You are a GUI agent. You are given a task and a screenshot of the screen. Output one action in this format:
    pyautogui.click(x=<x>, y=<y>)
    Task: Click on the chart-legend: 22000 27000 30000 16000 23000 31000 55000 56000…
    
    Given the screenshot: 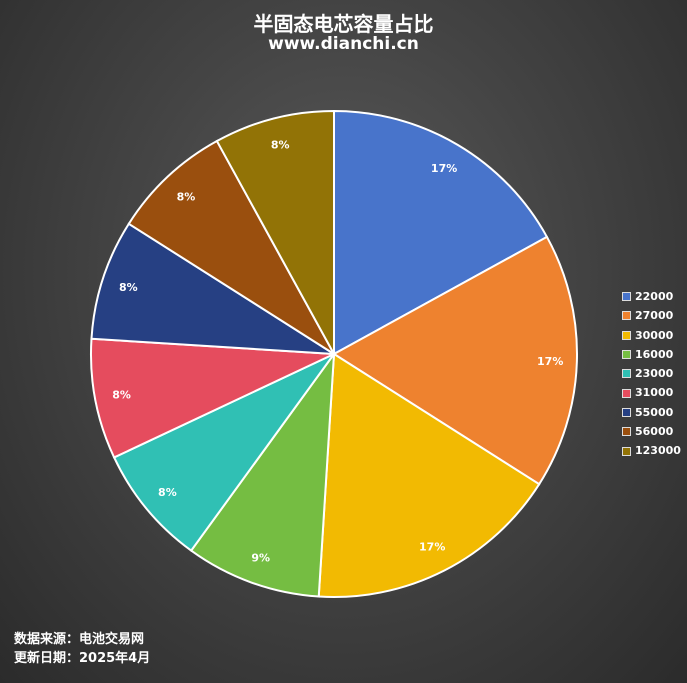 What is the action you would take?
    pyautogui.click(x=651, y=374)
    